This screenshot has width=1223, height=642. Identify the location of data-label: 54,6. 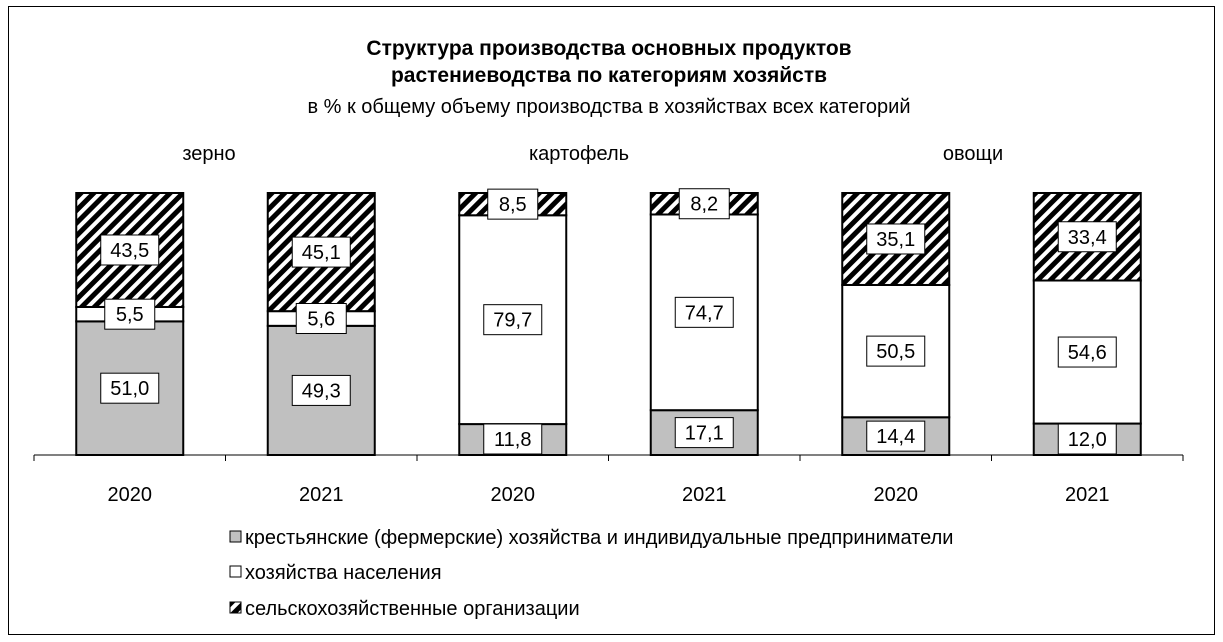
(1087, 353).